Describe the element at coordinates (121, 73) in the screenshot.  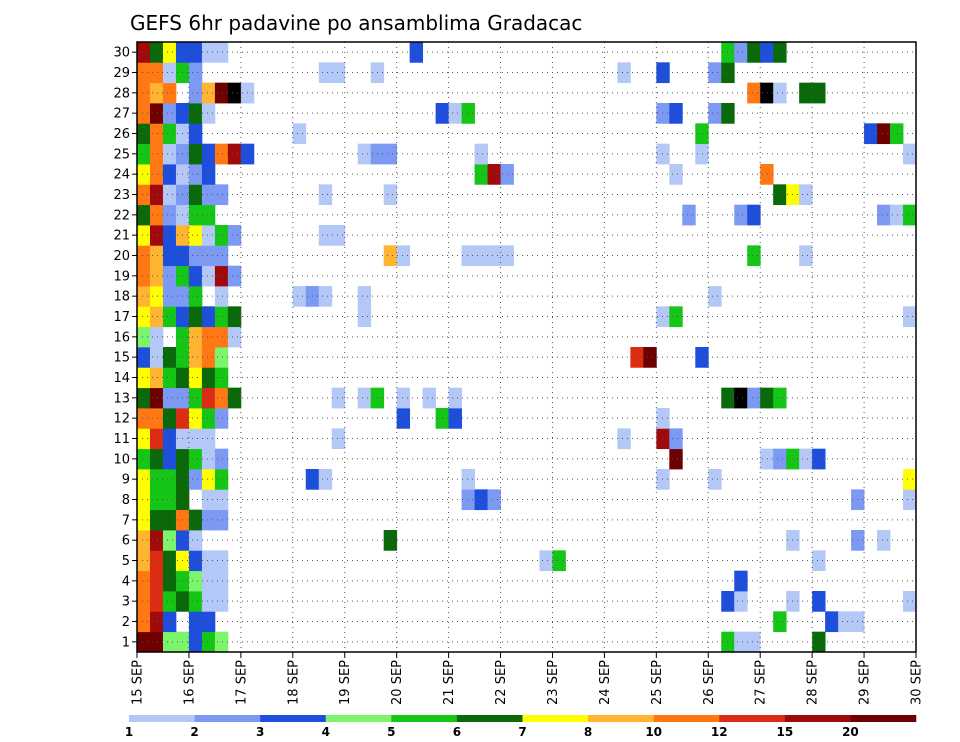
I see `y-tick-label: 29` at that location.